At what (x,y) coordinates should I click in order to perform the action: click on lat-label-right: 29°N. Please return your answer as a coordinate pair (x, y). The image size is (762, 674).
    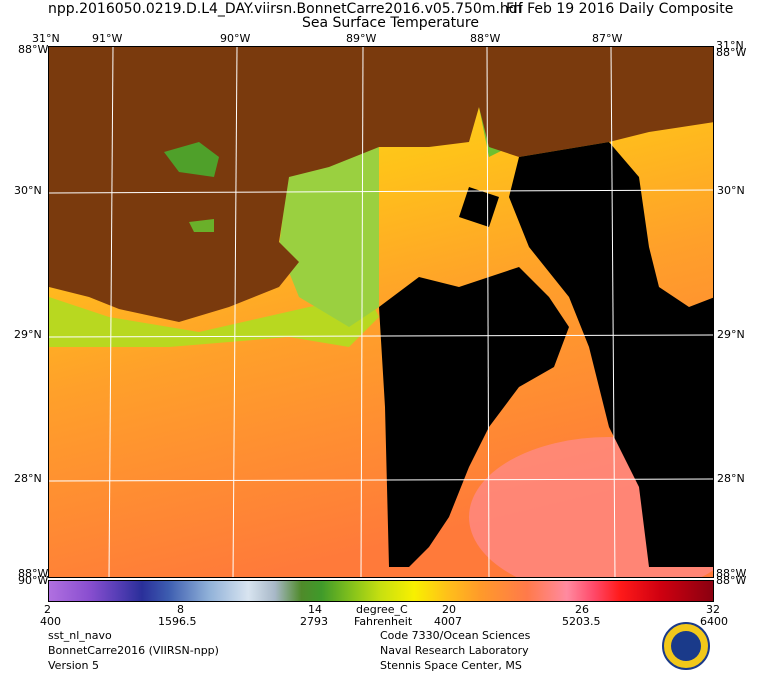
    Looking at the image, I should click on (731, 334).